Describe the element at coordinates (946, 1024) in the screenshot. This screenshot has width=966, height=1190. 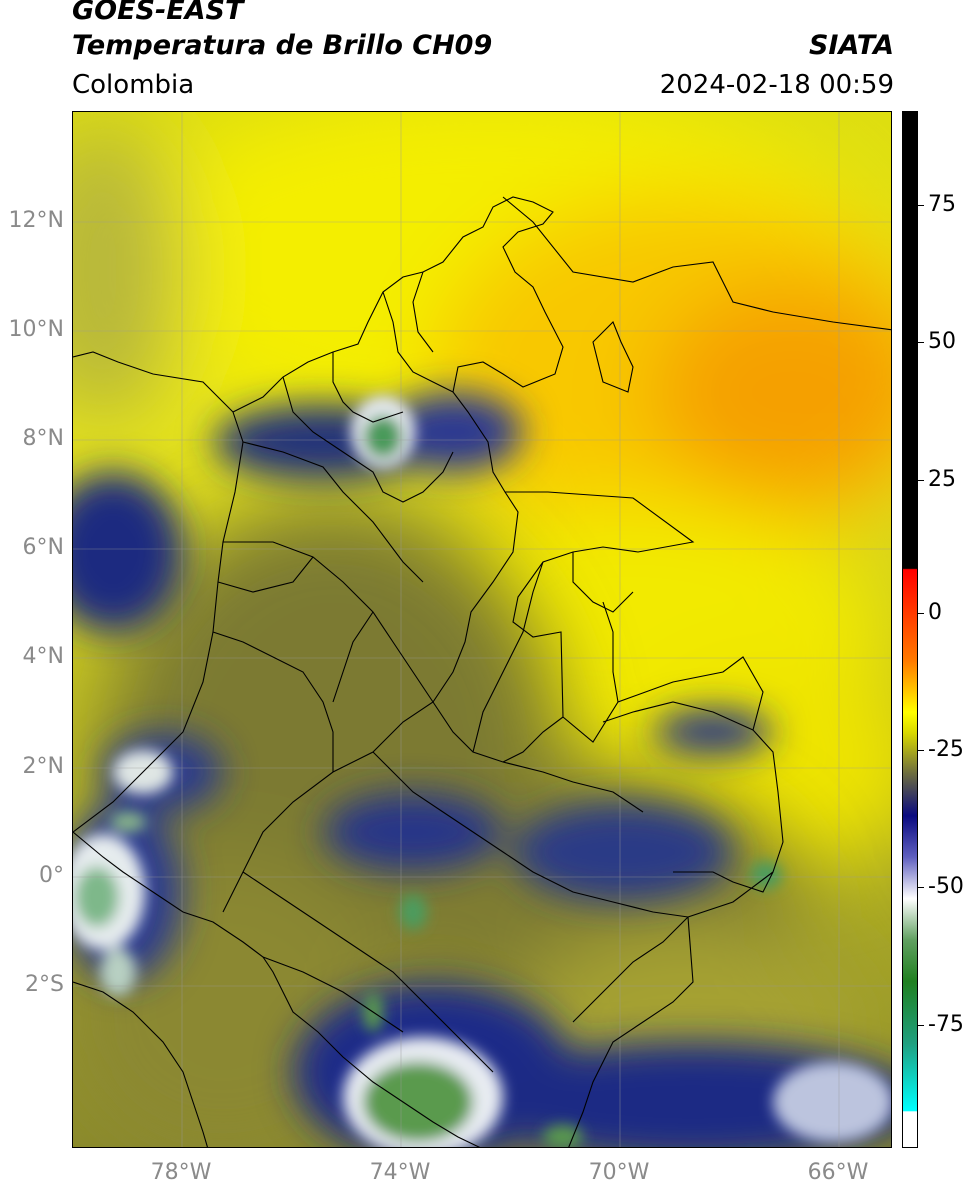
I see `colorbar-label: -75` at that location.